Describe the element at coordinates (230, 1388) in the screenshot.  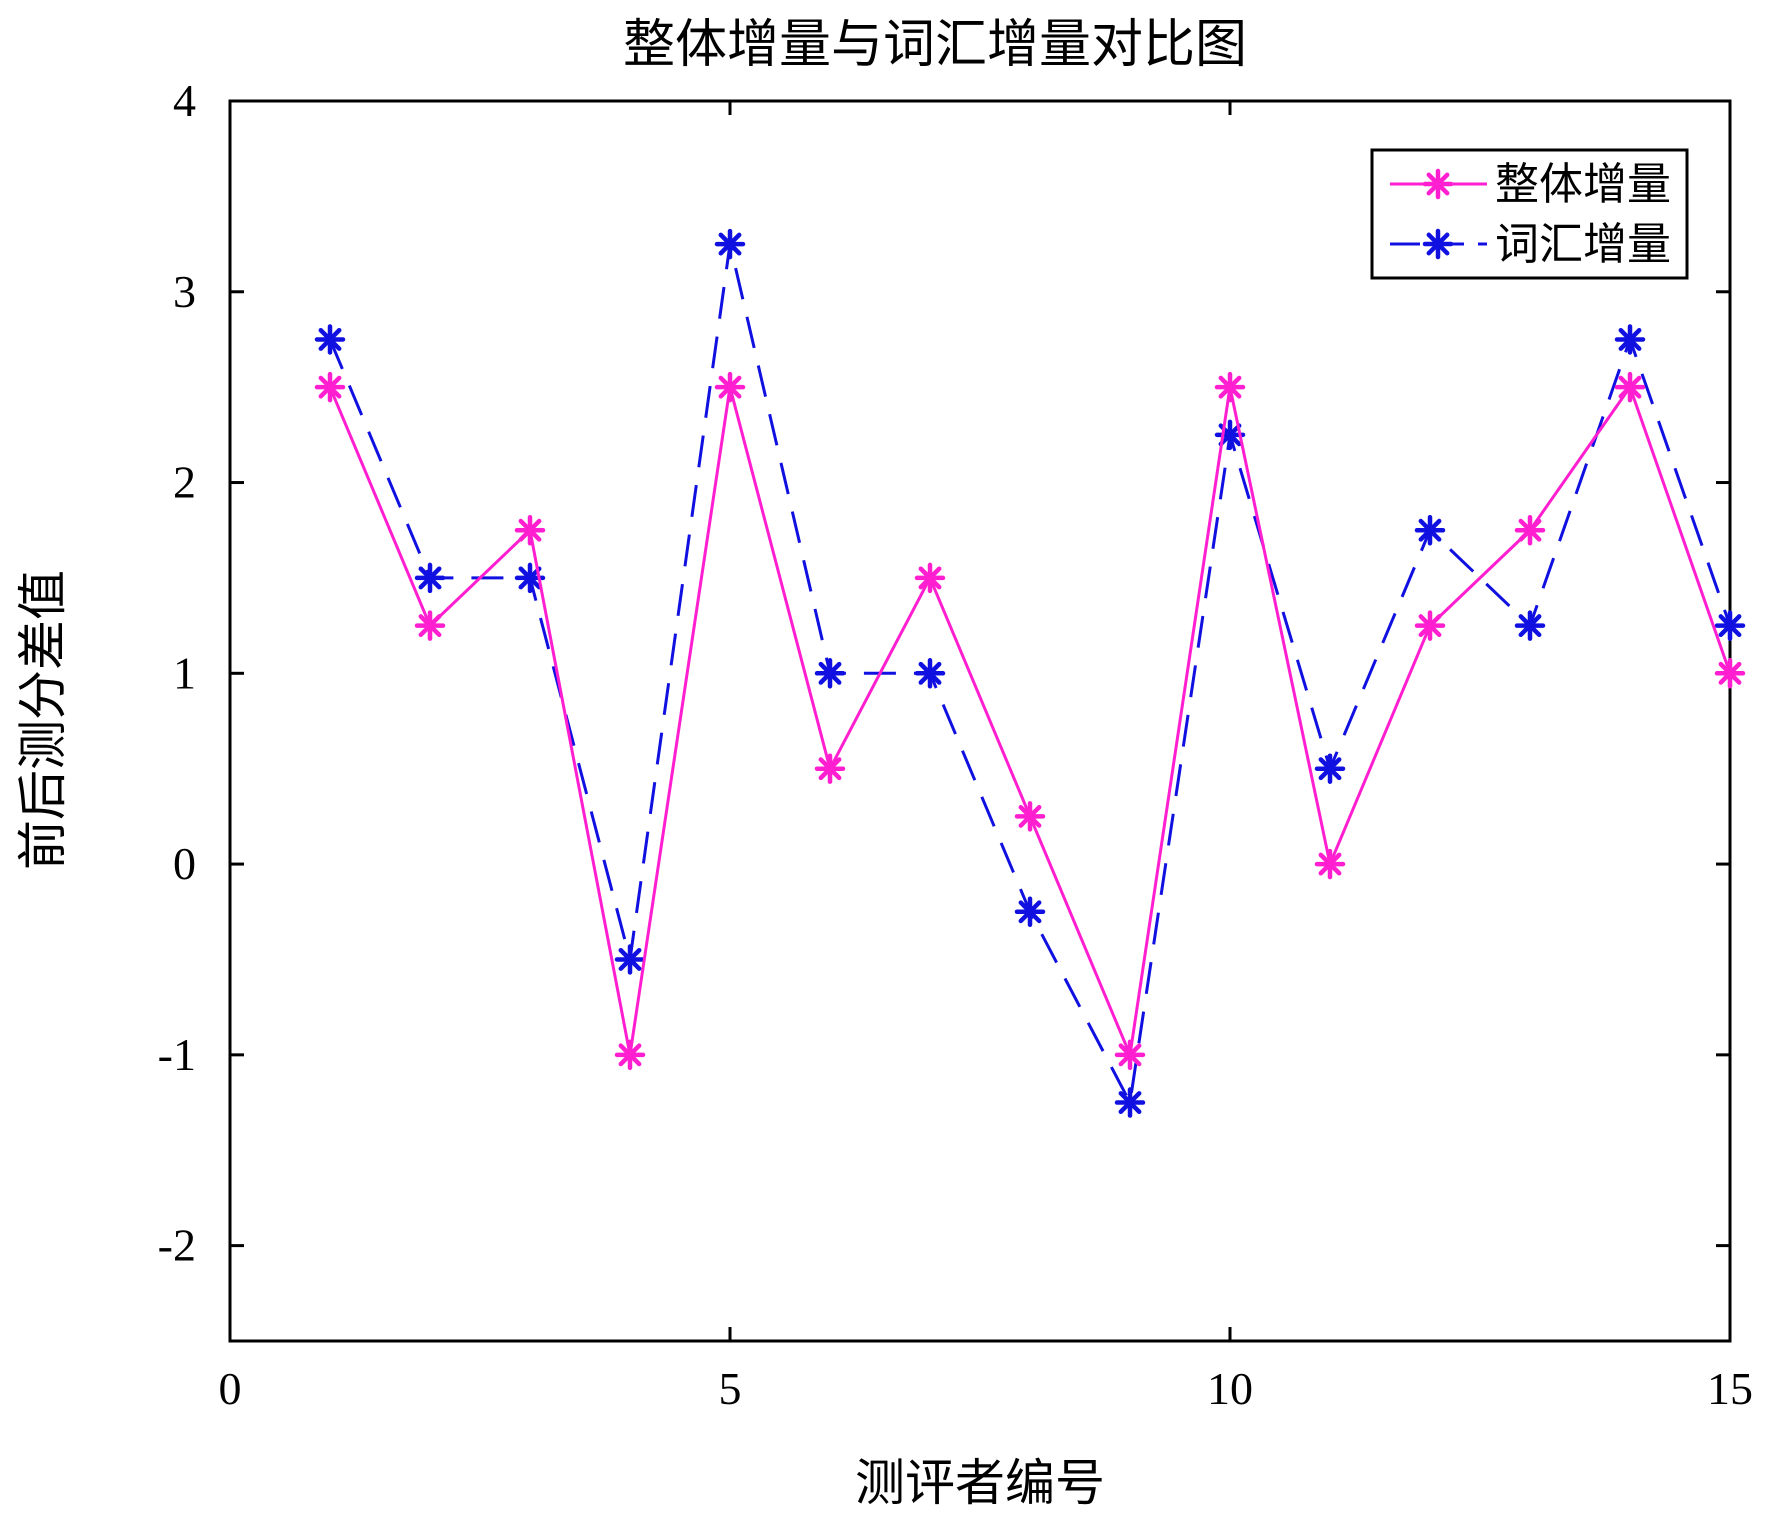
I see `x-tick-label: 0` at that location.